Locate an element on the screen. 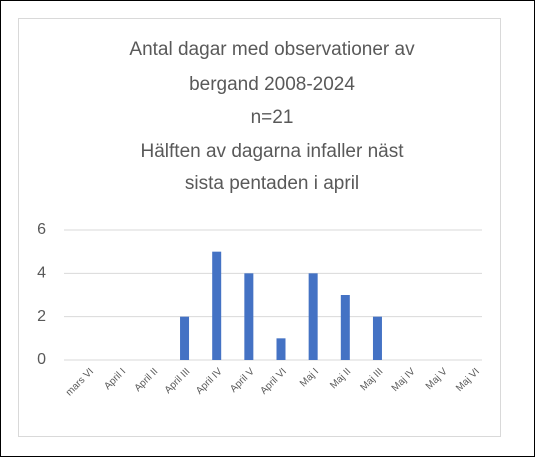 This screenshot has height=457, width=535. chart-title: Hälften av dagarna infaller näst is located at coordinates (273, 151).